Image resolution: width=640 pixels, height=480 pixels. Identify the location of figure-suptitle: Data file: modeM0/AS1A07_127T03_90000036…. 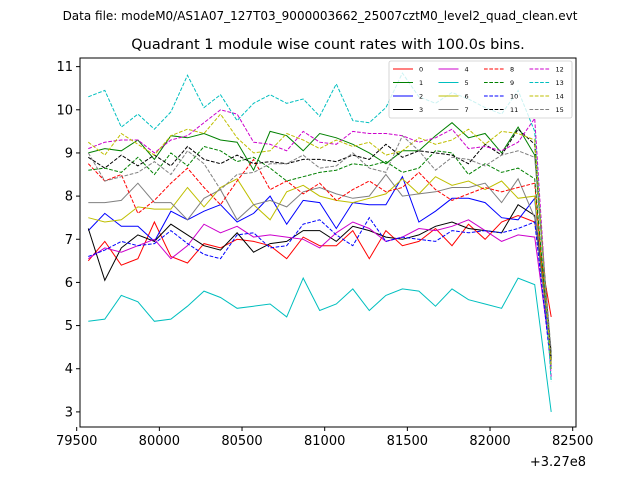
(320, 16).